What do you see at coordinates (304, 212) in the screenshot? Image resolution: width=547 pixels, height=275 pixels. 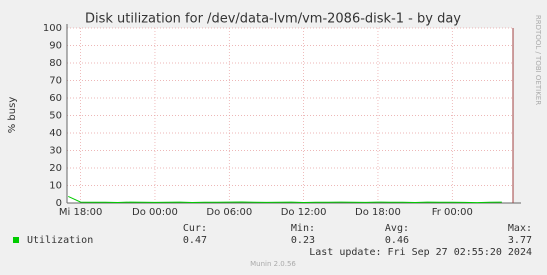 I see `x-tick-label: Do 12:00` at bounding box center [304, 212].